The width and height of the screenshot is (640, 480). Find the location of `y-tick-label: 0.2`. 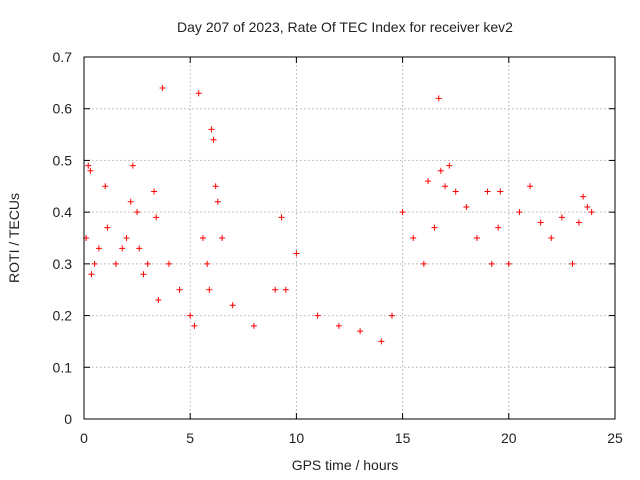

y-tick-label: 0.2 is located at coordinates (63, 316).